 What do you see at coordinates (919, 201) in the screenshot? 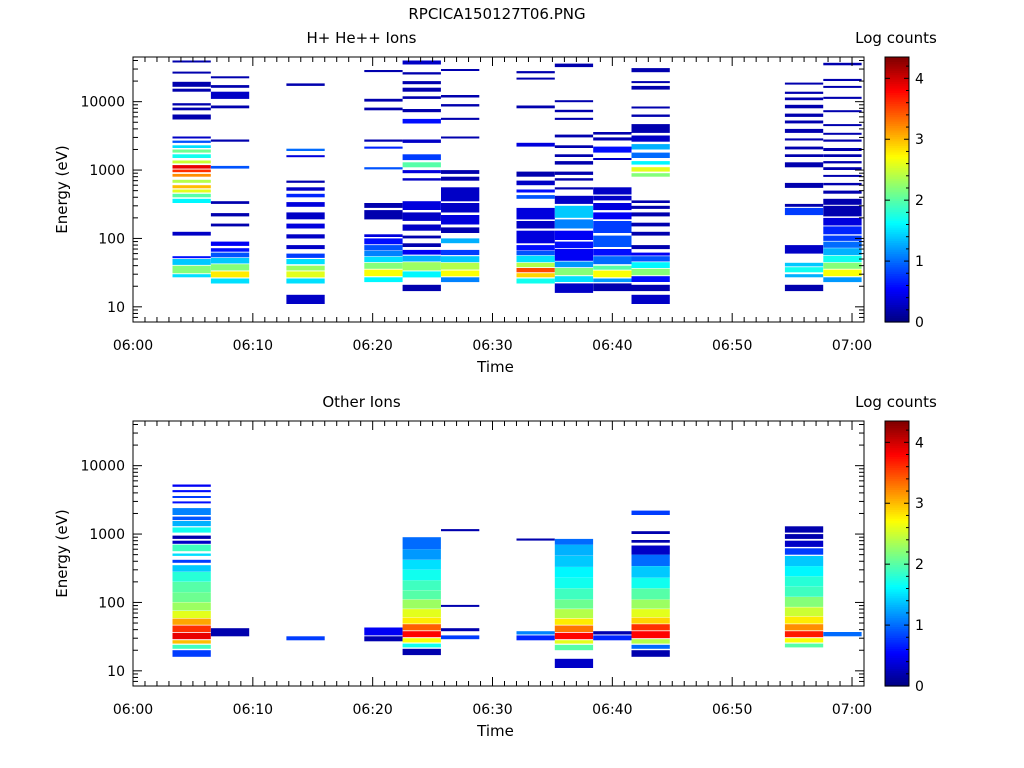
I see `colorbar-tick-label: 2` at bounding box center [919, 201].